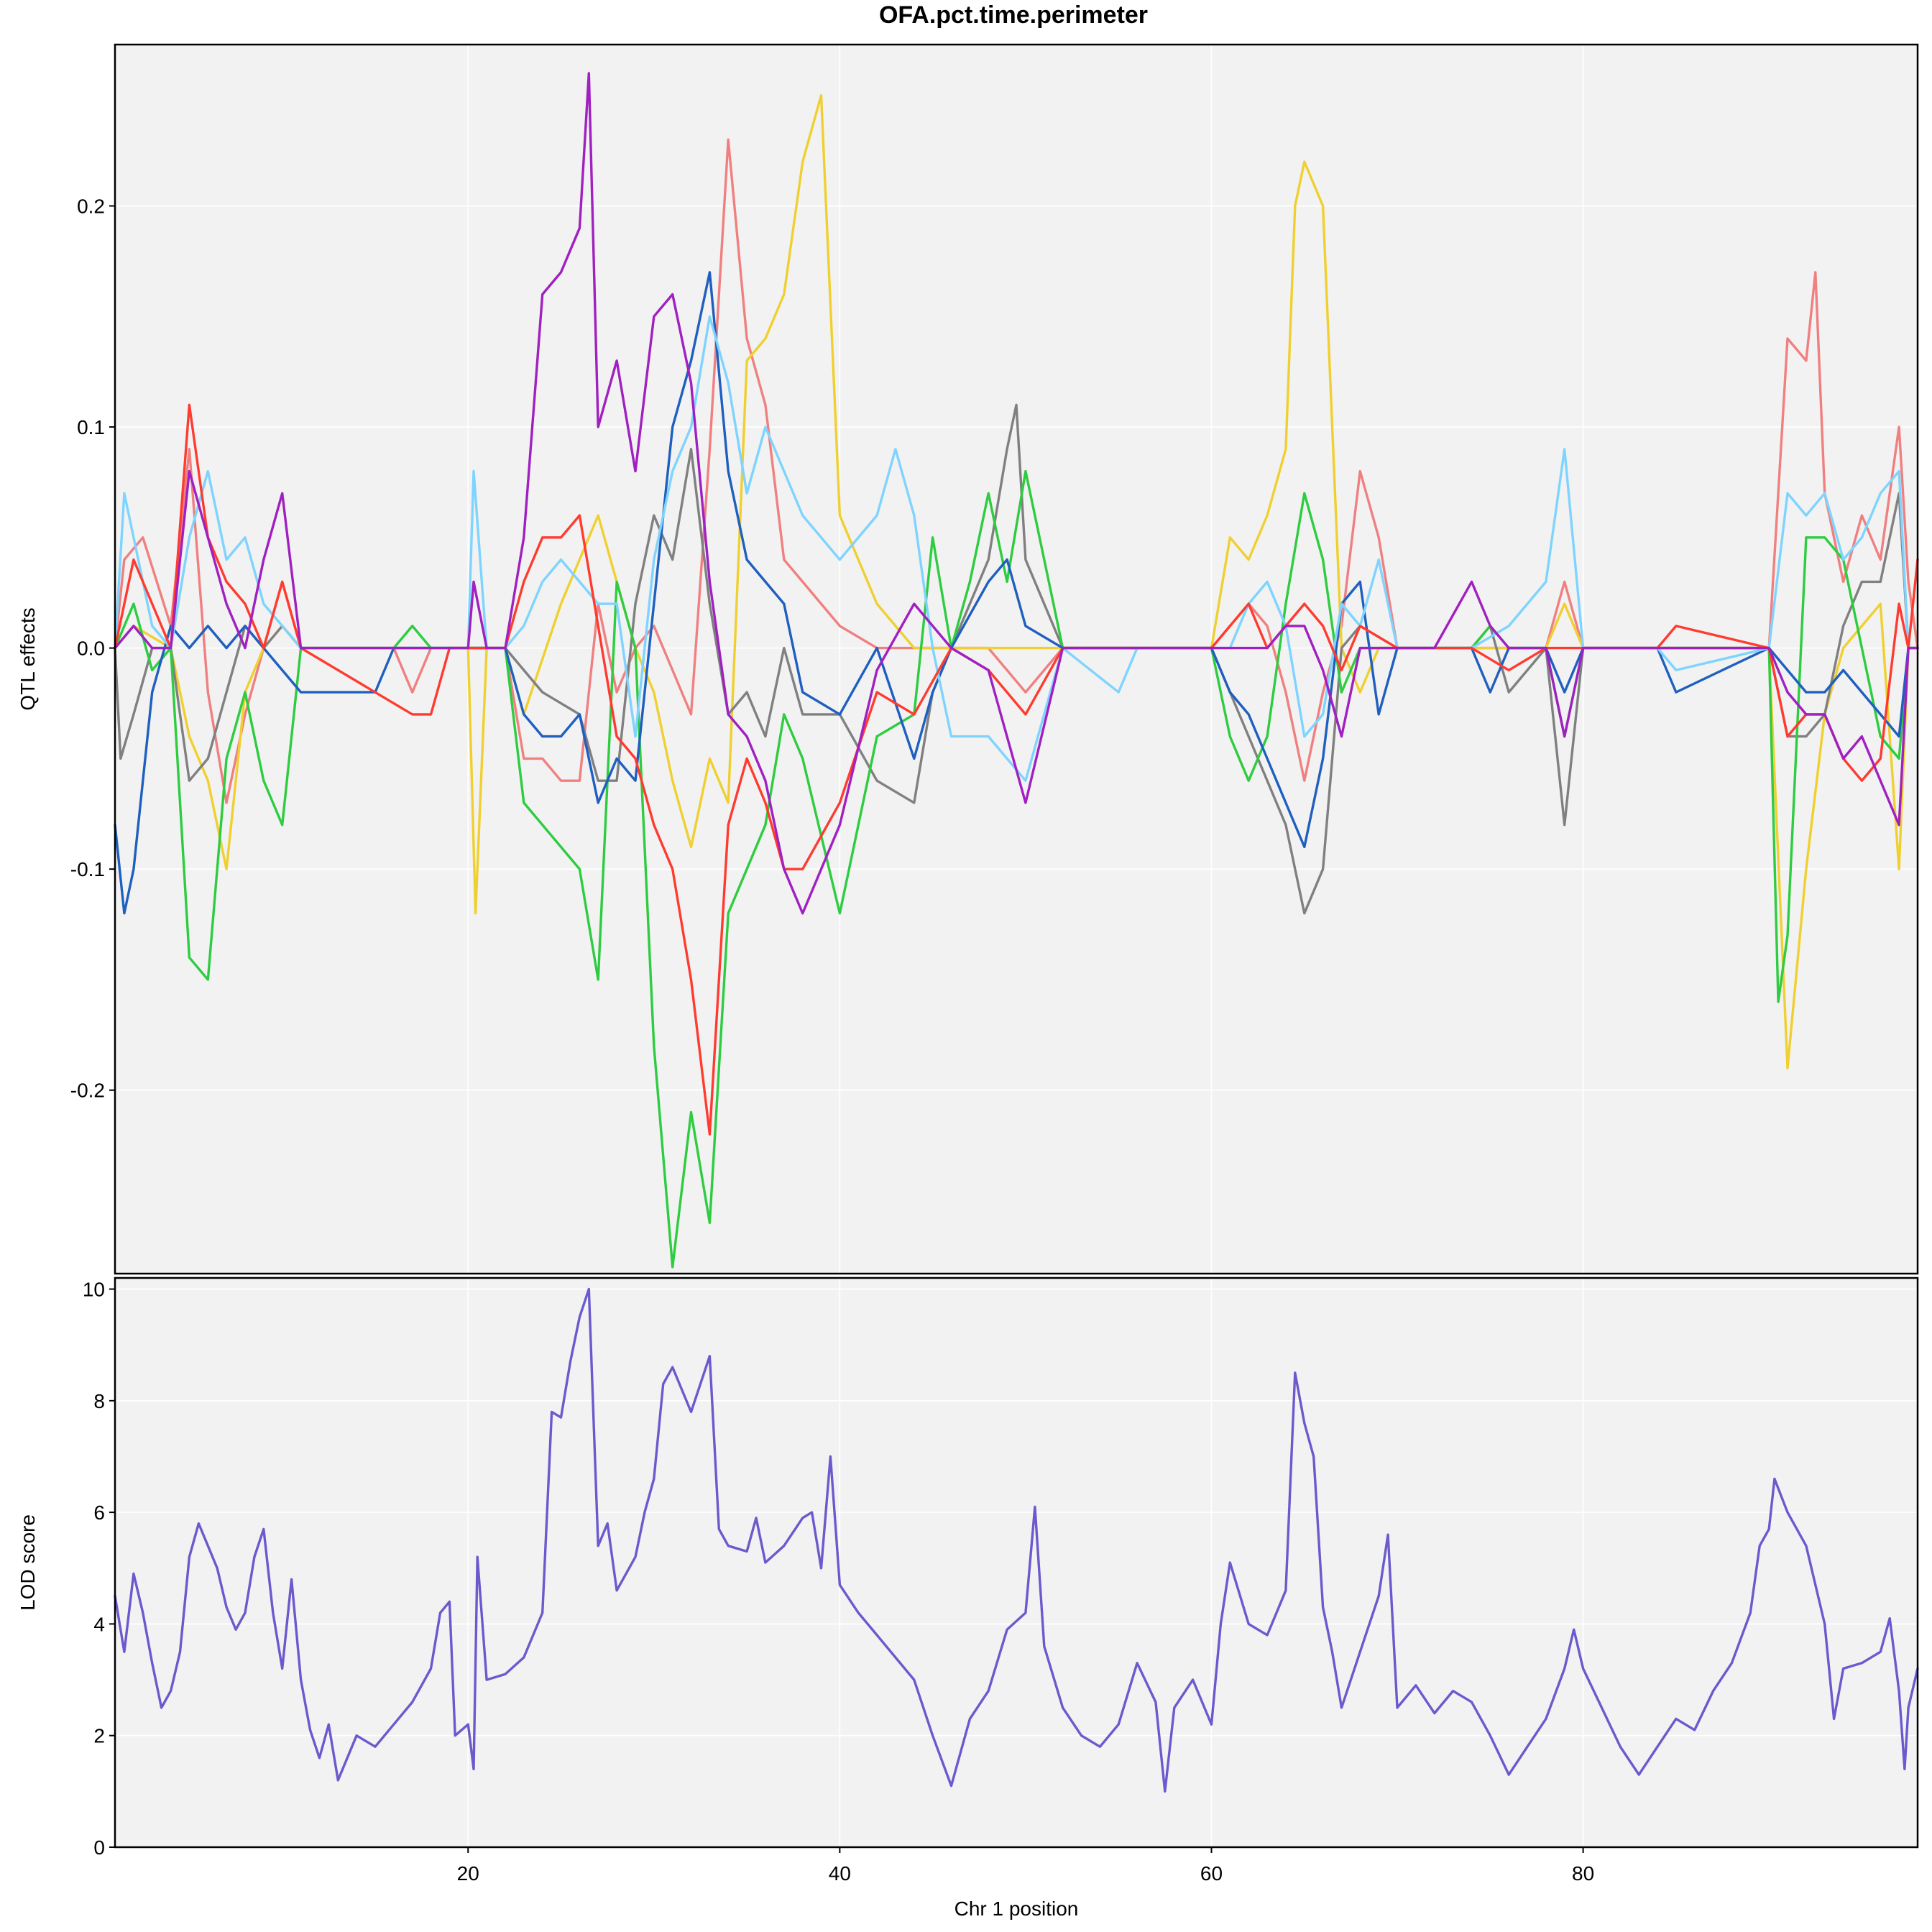 Image resolution: width=1932 pixels, height=1932 pixels. What do you see at coordinates (28, 1562) in the screenshot?
I see `lod-y-axis-label: LOD score` at bounding box center [28, 1562].